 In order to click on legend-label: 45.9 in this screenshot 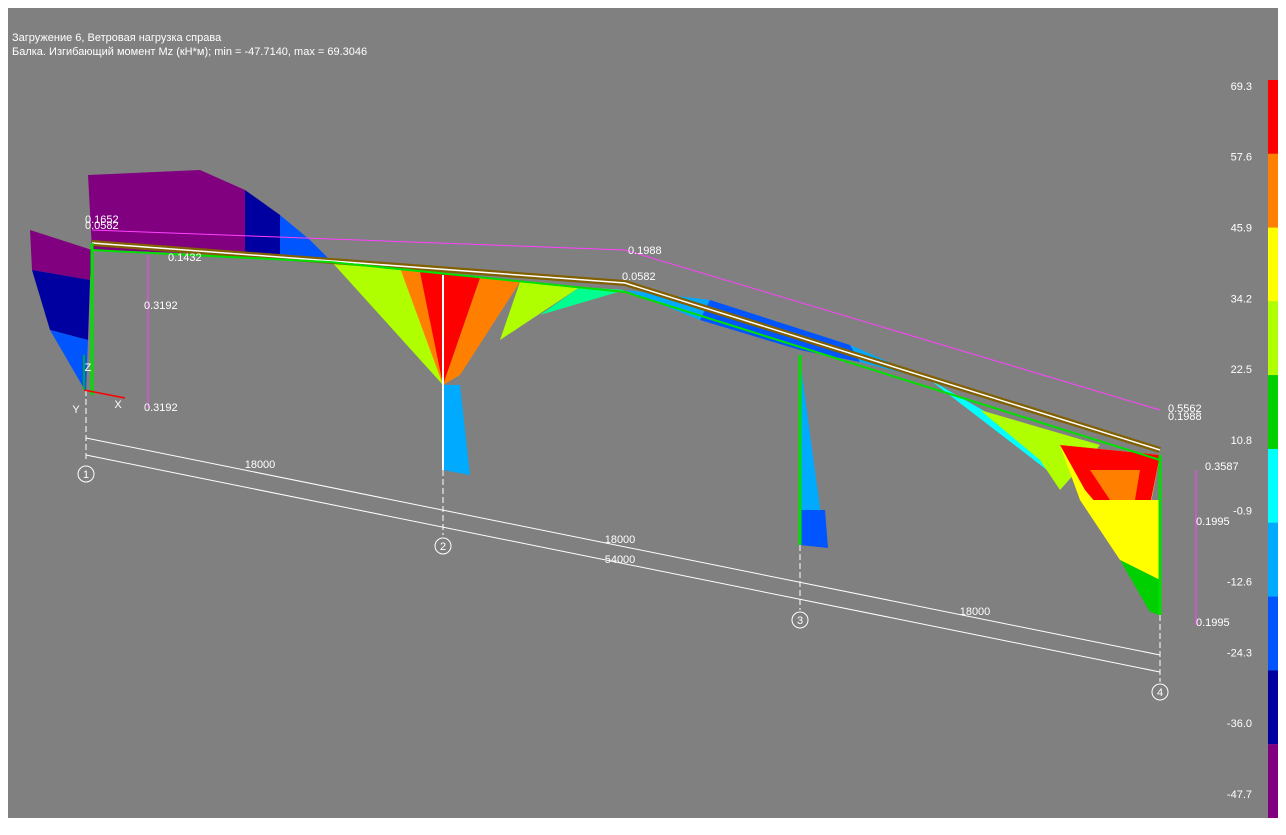, I will do `click(1241, 229)`.